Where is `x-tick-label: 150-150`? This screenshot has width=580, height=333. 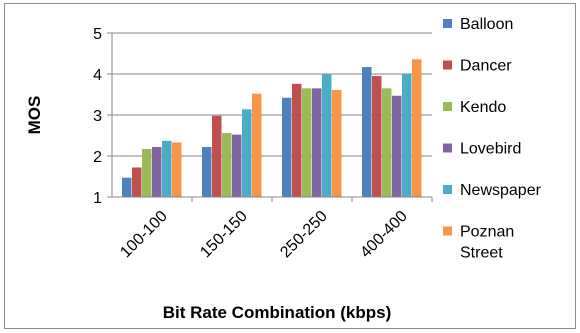 x-tick-label: 150-150 is located at coordinates (224, 235).